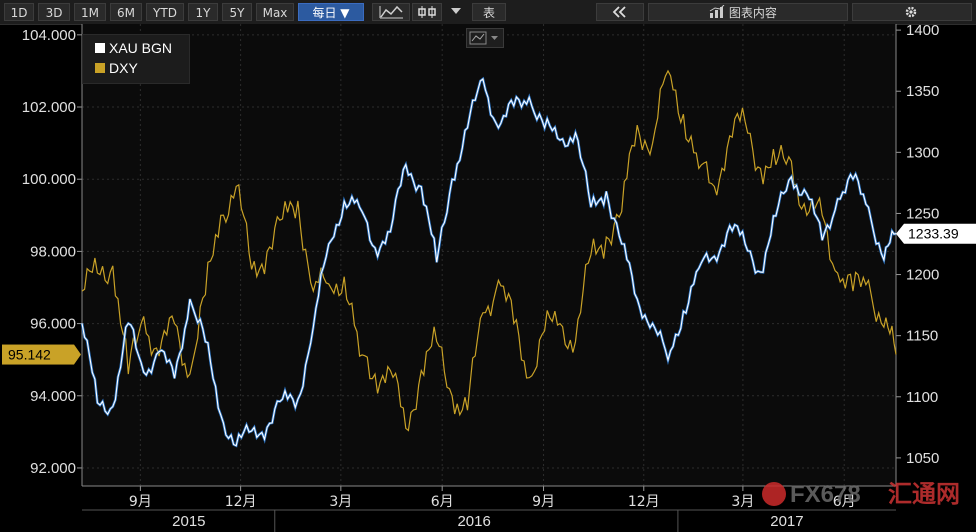 The width and height of the screenshot is (976, 532). Describe the element at coordinates (427, 12) in the screenshot. I see `candlestick-icon` at that location.